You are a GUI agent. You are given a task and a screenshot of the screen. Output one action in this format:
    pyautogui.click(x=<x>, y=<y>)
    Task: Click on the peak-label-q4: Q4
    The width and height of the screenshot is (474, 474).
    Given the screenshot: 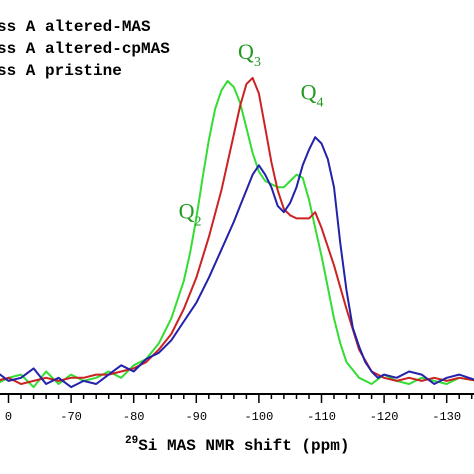 What is the action you would take?
    pyautogui.click(x=312, y=95)
    